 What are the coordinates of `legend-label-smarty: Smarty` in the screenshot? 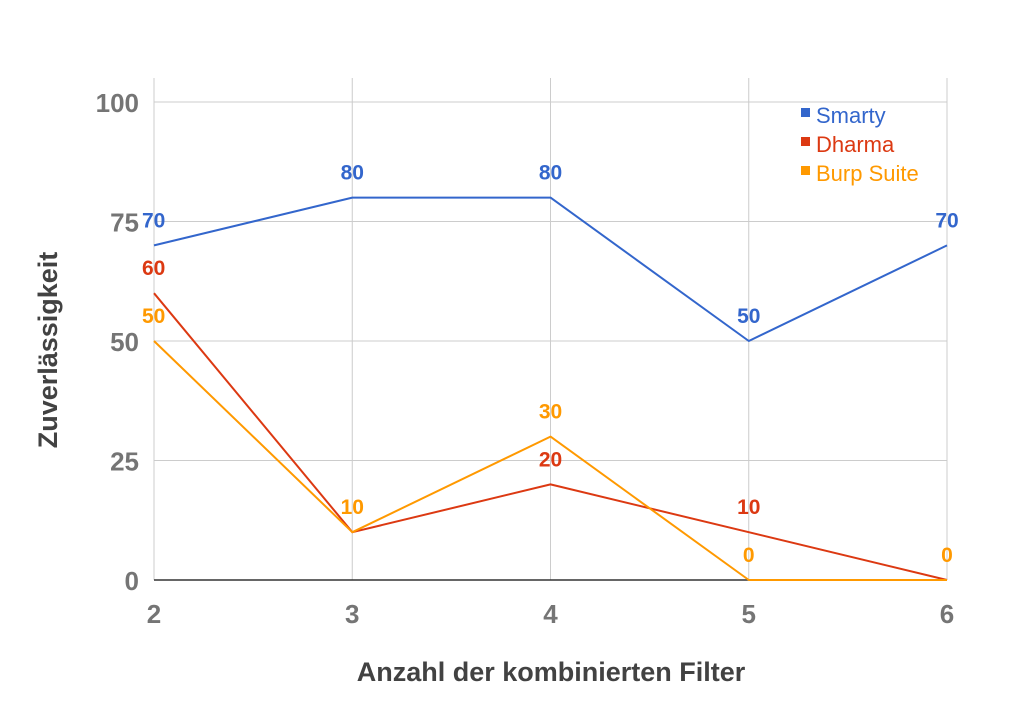 It's located at (851, 115).